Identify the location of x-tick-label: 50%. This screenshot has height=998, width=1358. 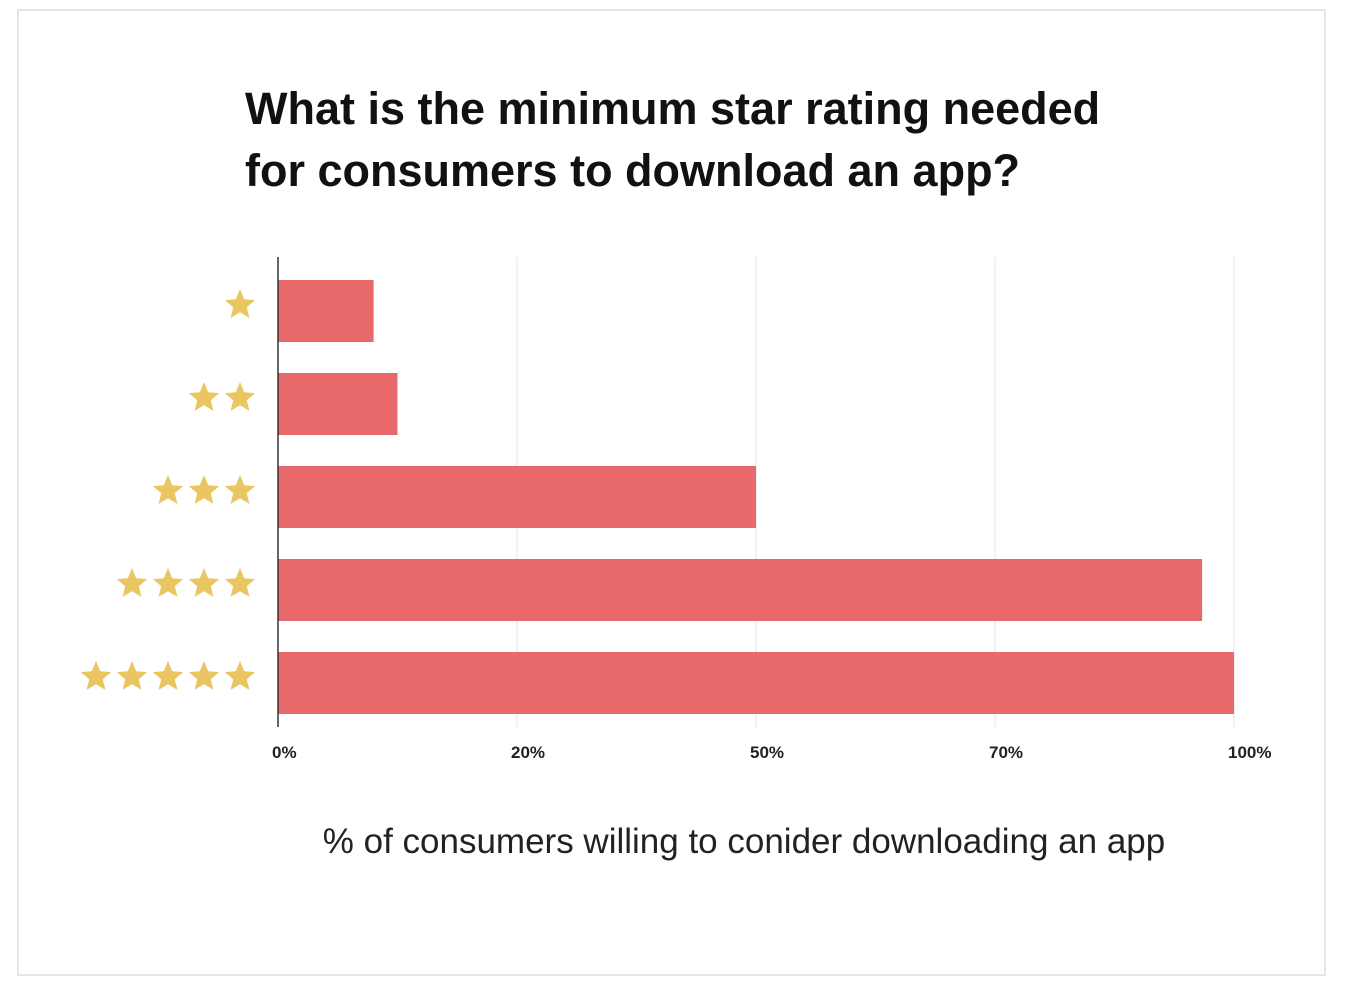
(767, 752).